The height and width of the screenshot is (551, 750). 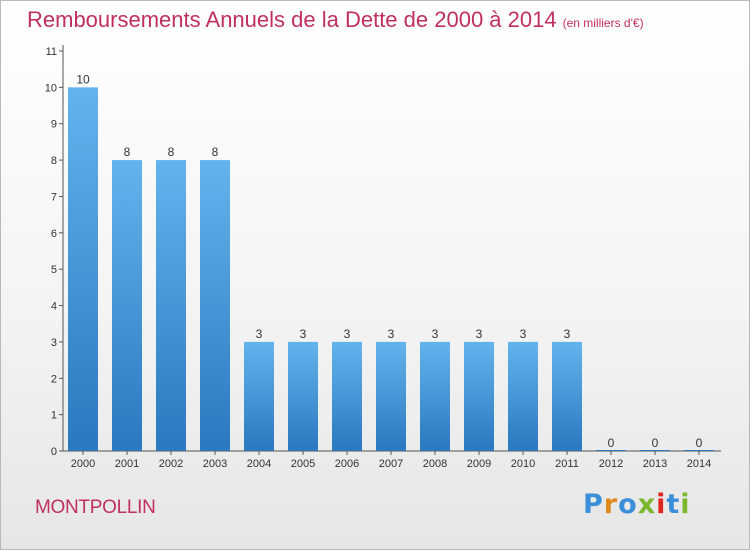 I want to click on bar-2003, so click(x=215, y=305).